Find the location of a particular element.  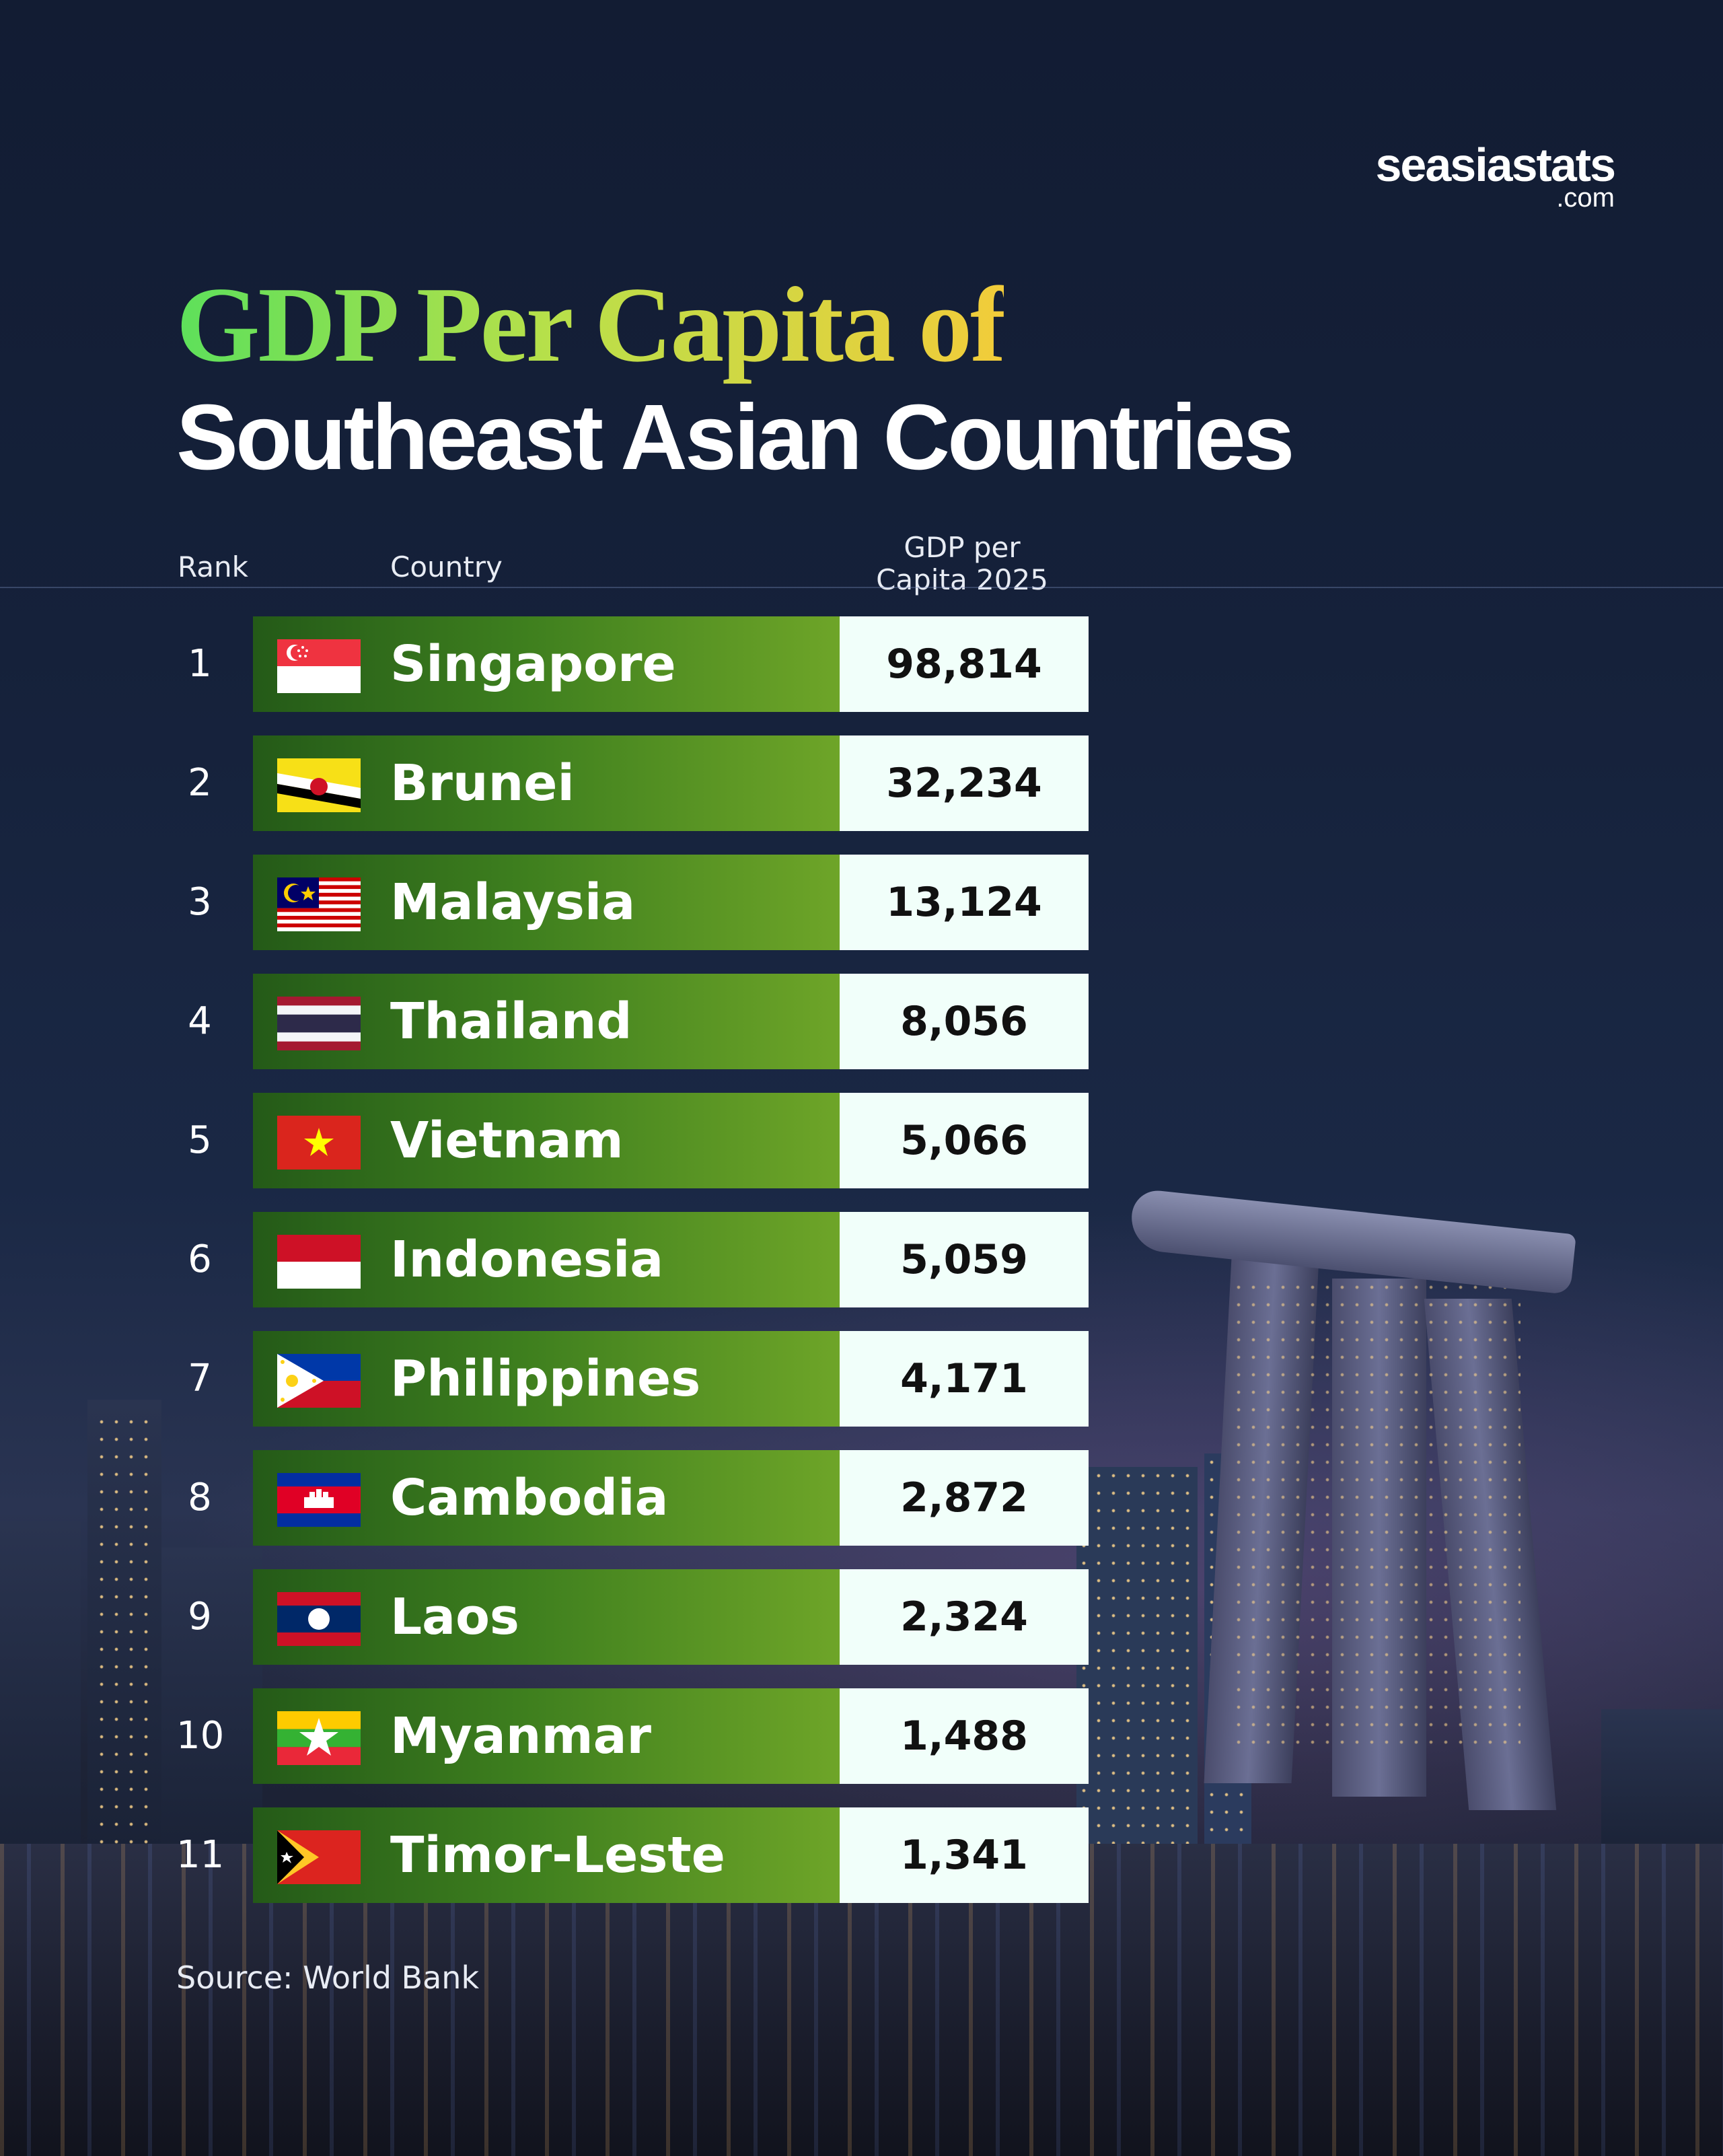

gdp-value: 1,341 is located at coordinates (964, 1855).